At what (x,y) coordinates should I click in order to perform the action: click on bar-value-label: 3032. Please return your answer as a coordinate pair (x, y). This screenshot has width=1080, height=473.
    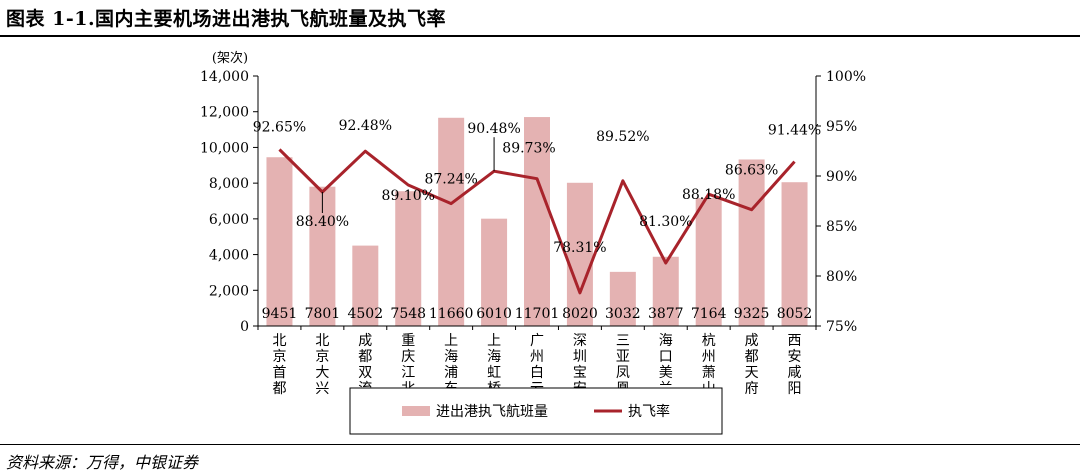
    Looking at the image, I should click on (623, 314).